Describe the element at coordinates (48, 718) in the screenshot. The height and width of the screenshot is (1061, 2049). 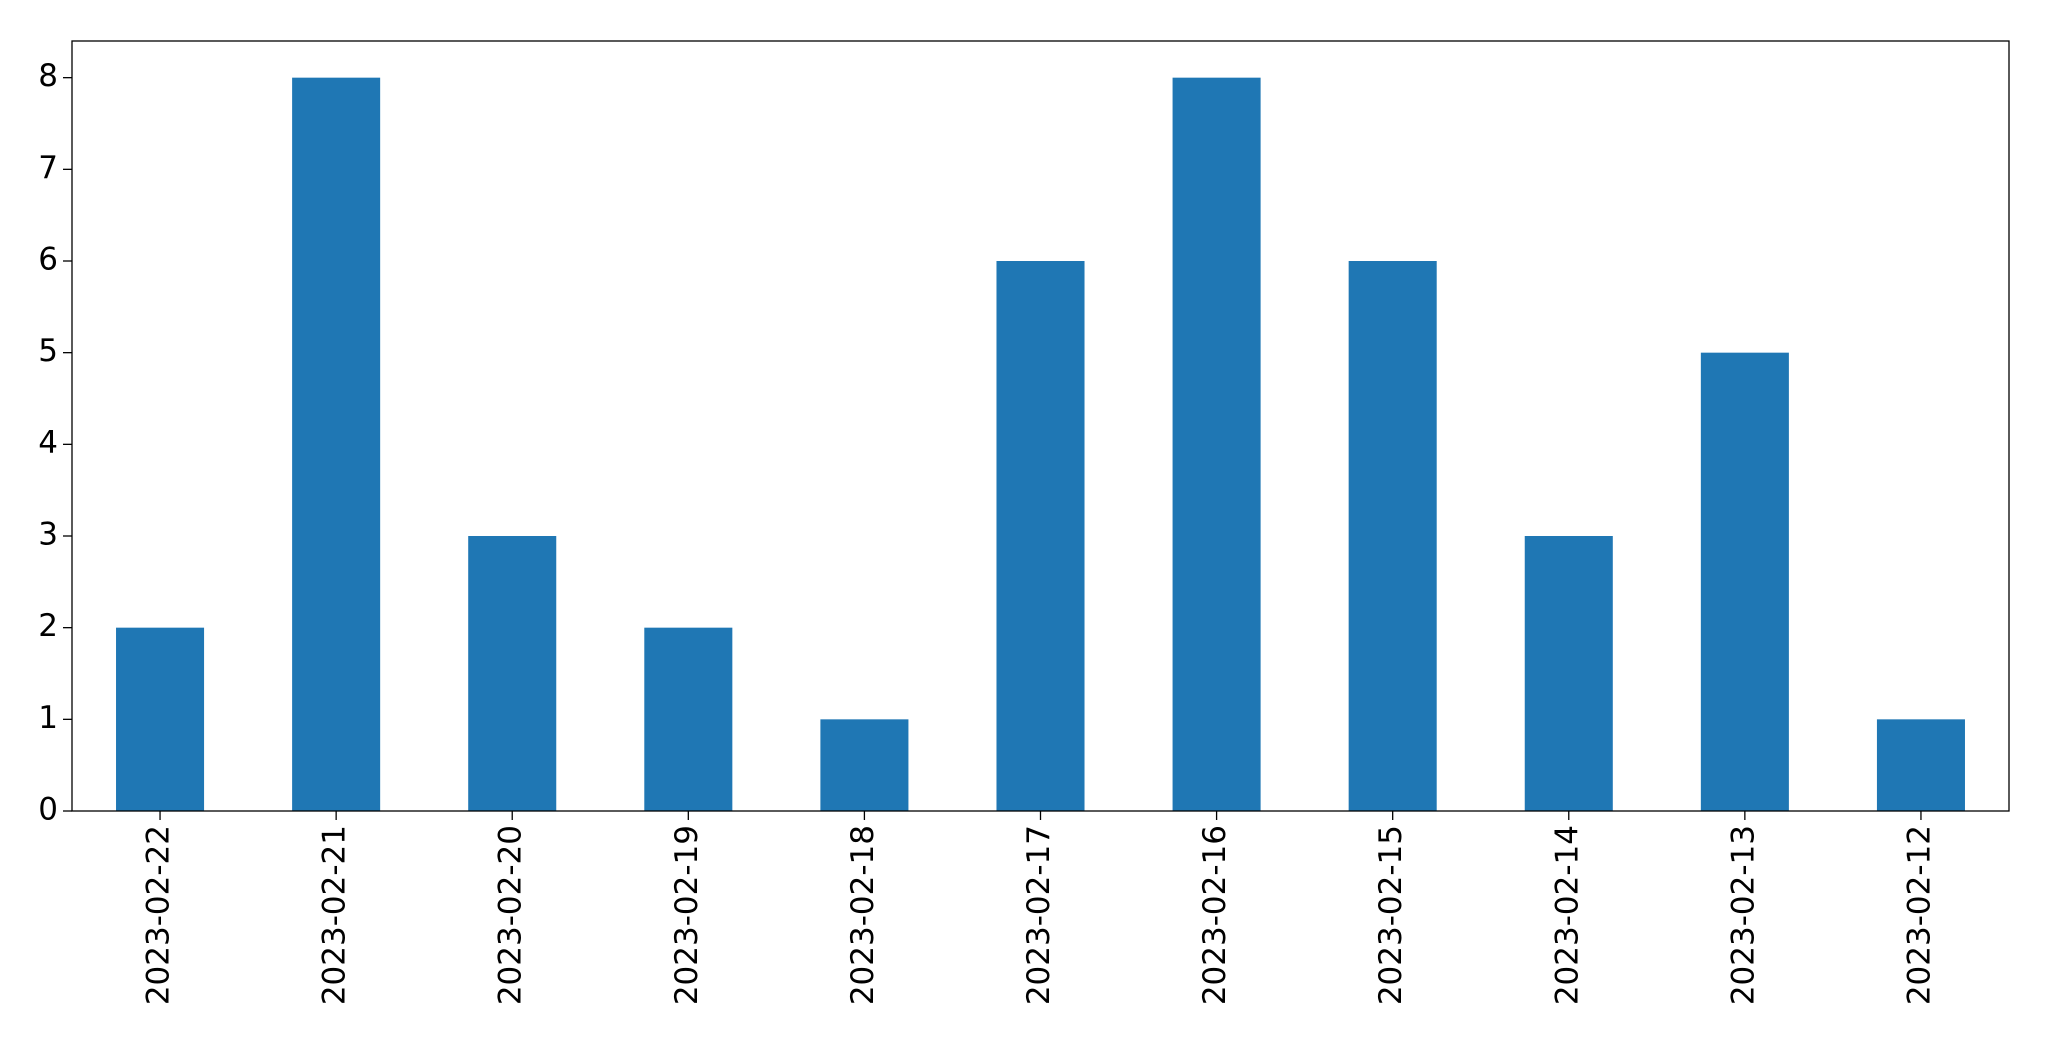
I see `y-tick-label: 1` at that location.